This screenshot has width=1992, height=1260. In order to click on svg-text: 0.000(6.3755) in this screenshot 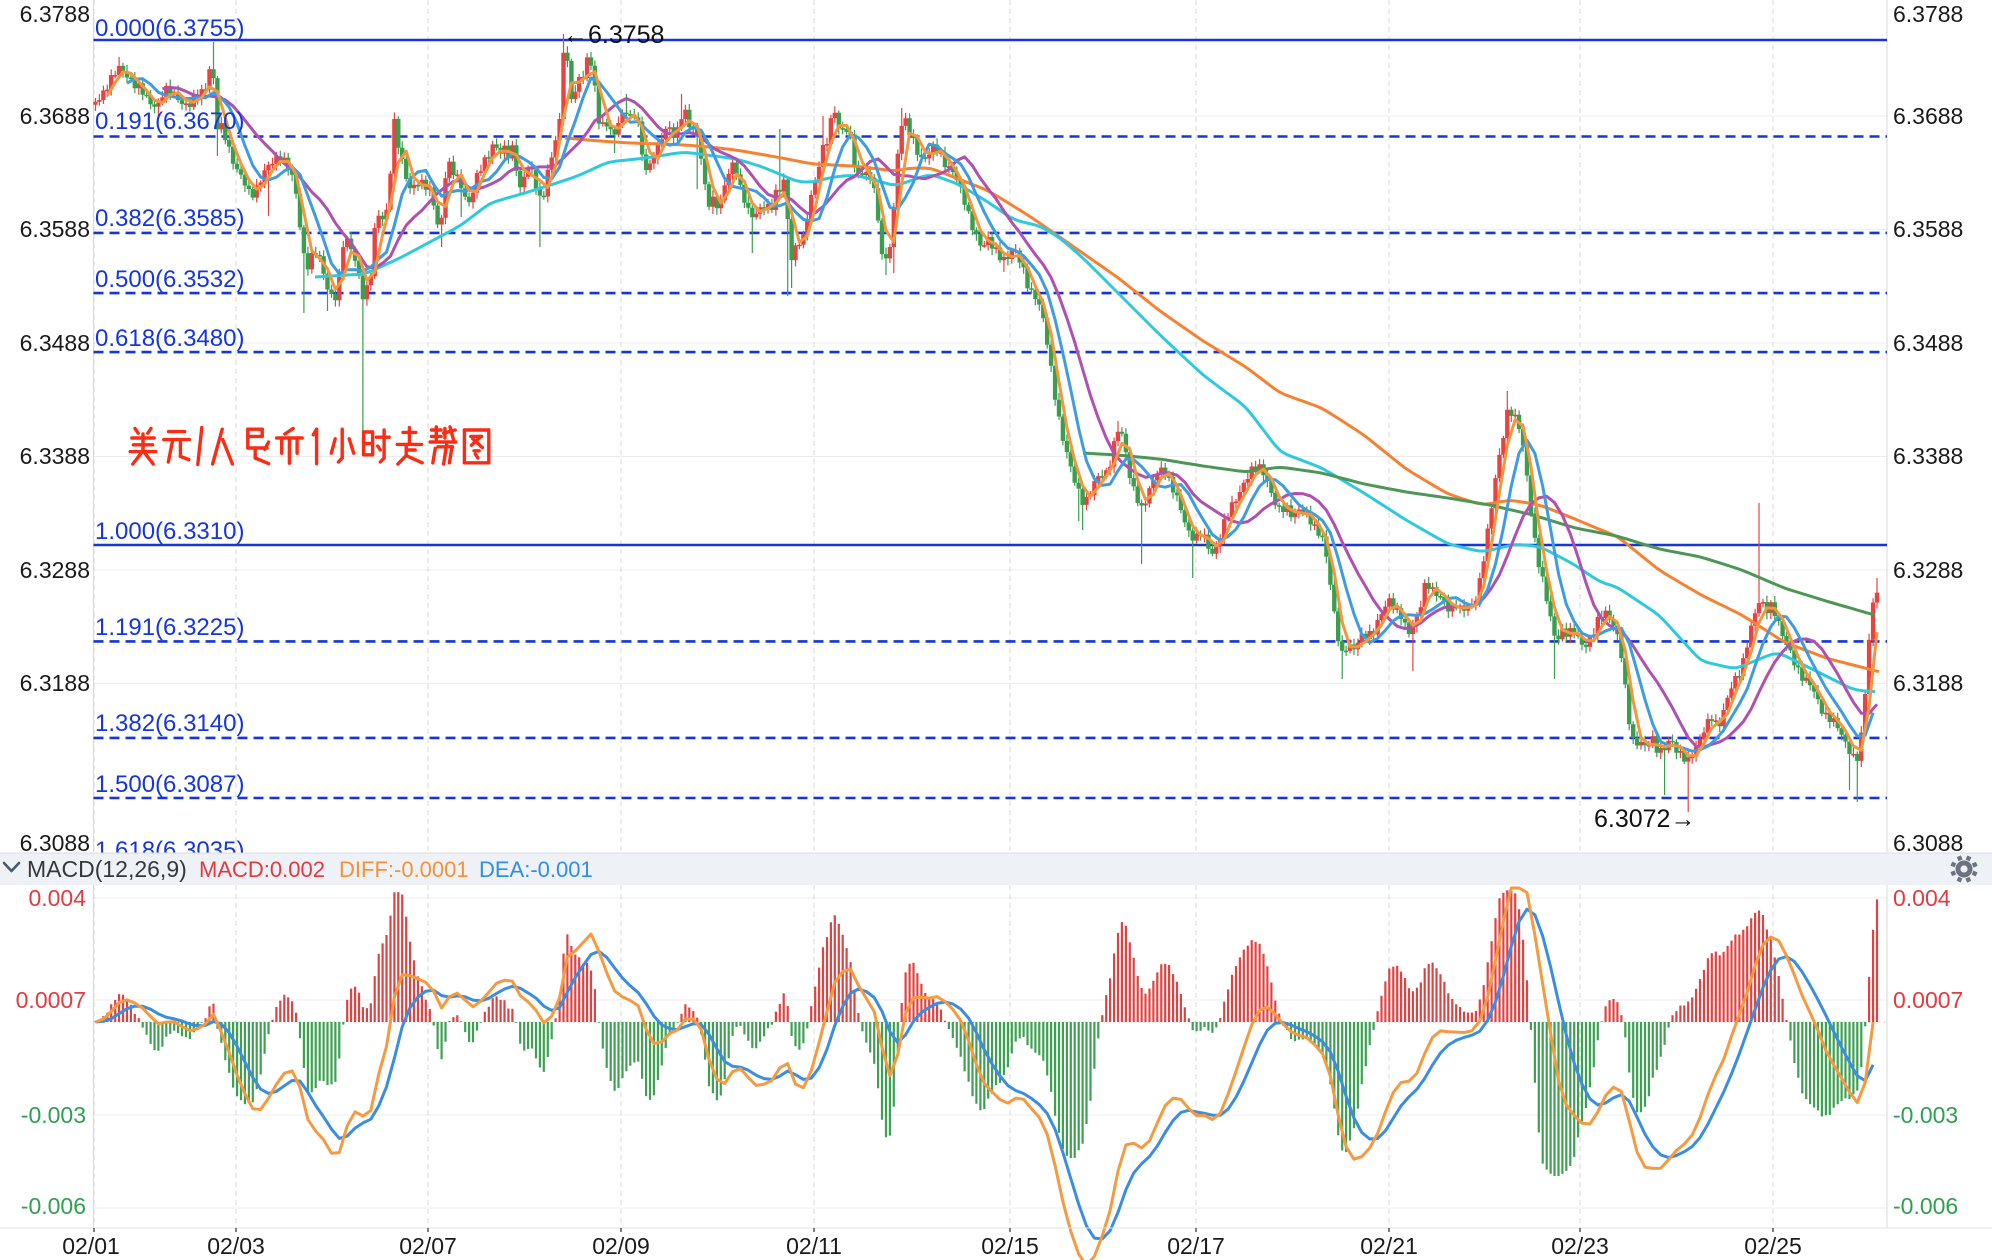, I will do `click(169, 28)`.